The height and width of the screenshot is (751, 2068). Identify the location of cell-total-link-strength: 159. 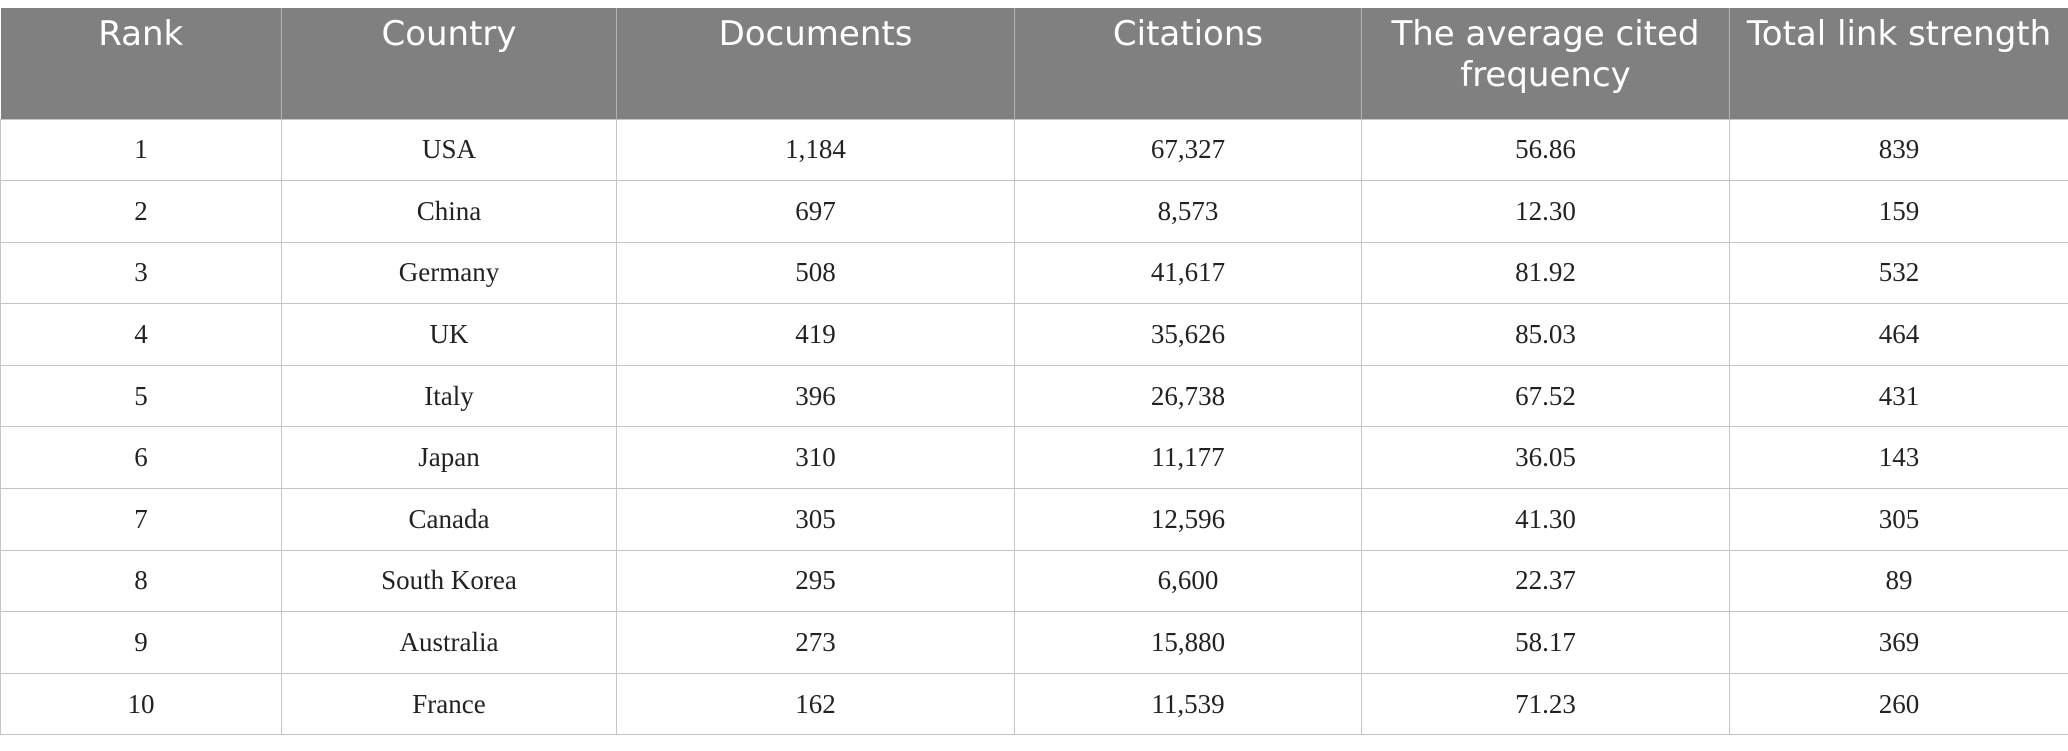
(1898, 211).